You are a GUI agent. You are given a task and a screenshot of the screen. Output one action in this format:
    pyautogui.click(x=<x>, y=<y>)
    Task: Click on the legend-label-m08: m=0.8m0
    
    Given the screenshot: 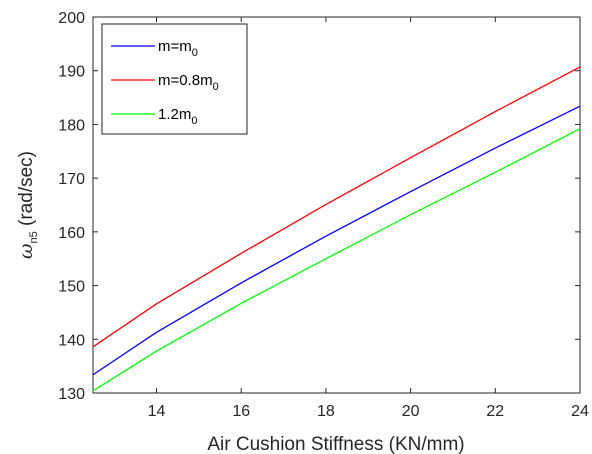 What is the action you would take?
    pyautogui.click(x=188, y=82)
    